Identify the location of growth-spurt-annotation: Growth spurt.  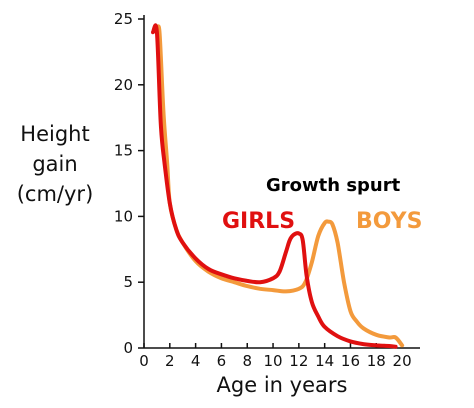
(333, 185).